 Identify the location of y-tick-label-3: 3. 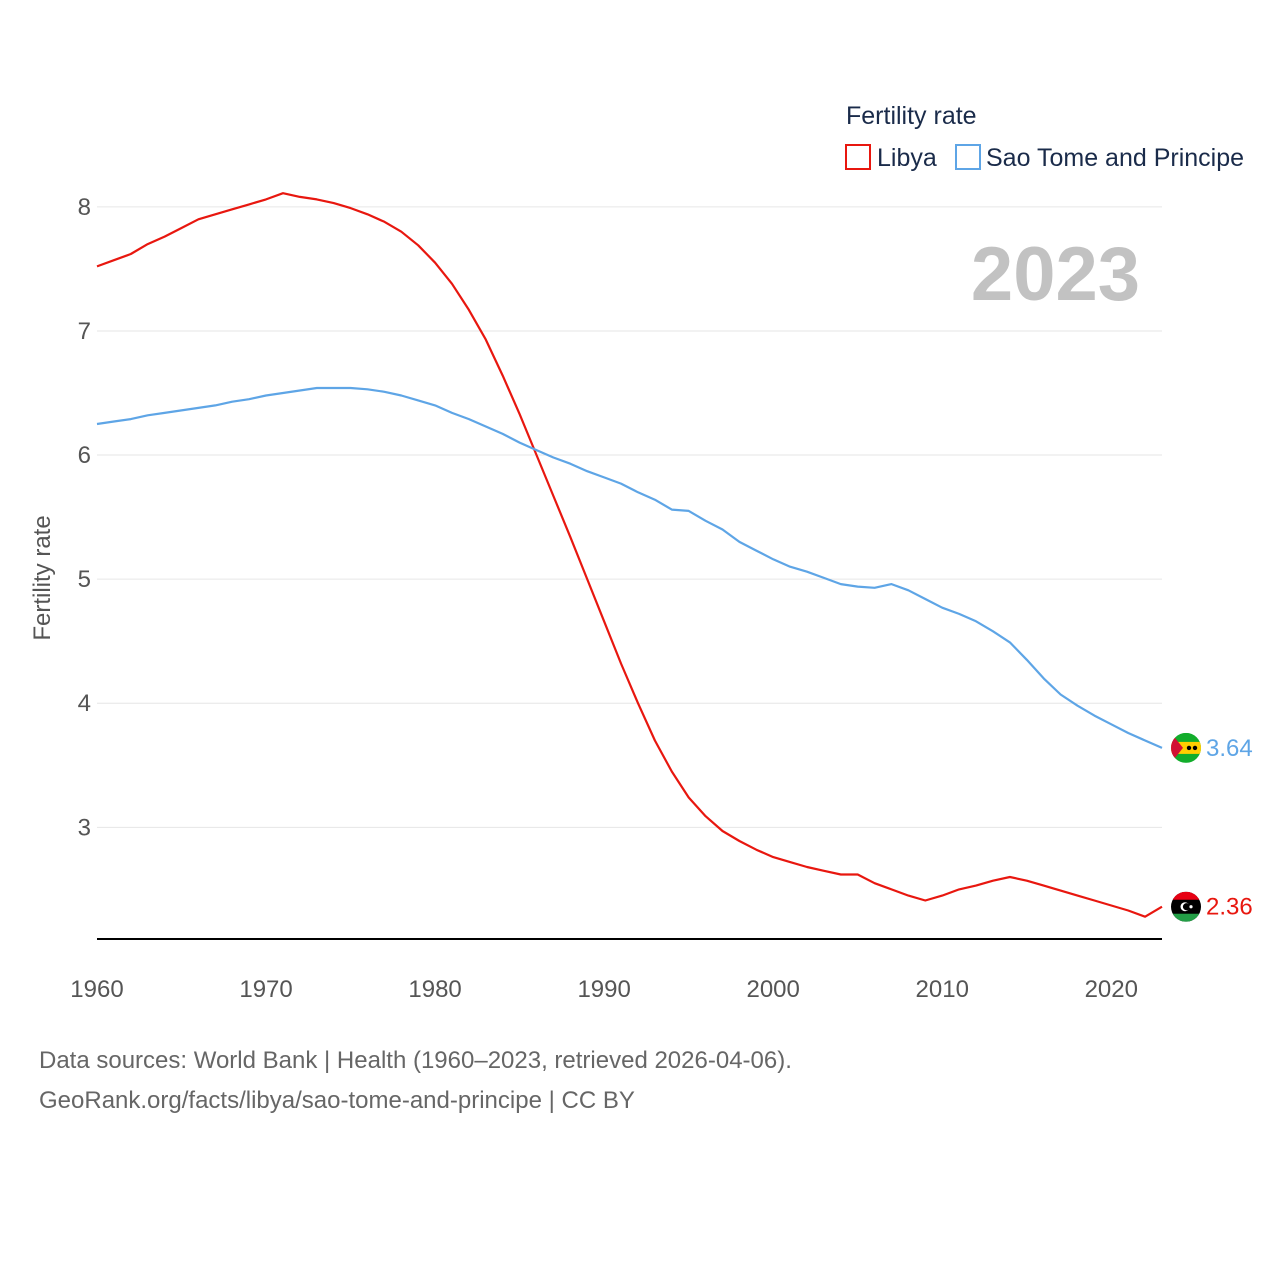
(84, 827).